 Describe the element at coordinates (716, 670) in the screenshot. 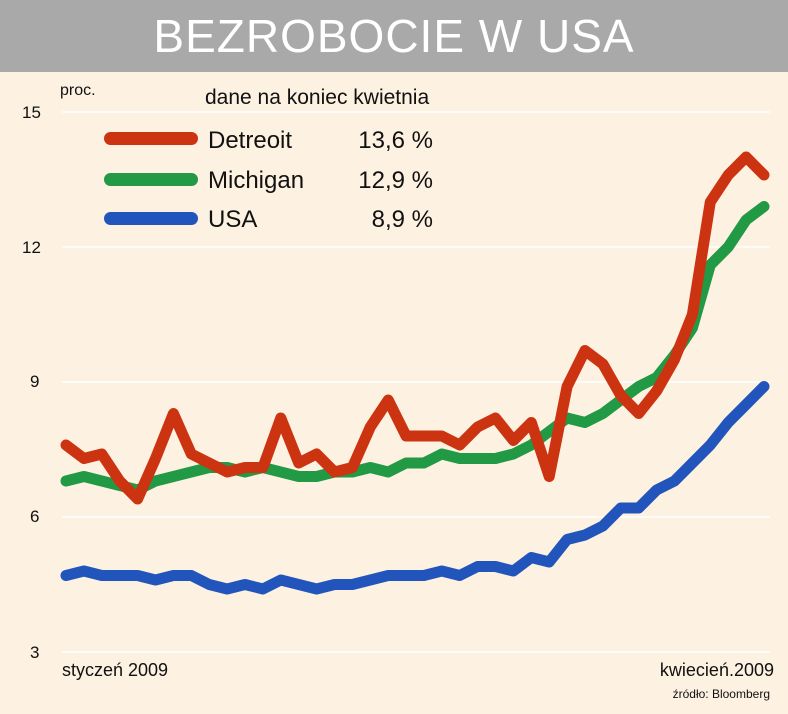

I see `x-axis-end-label: kwiecień.2009` at that location.